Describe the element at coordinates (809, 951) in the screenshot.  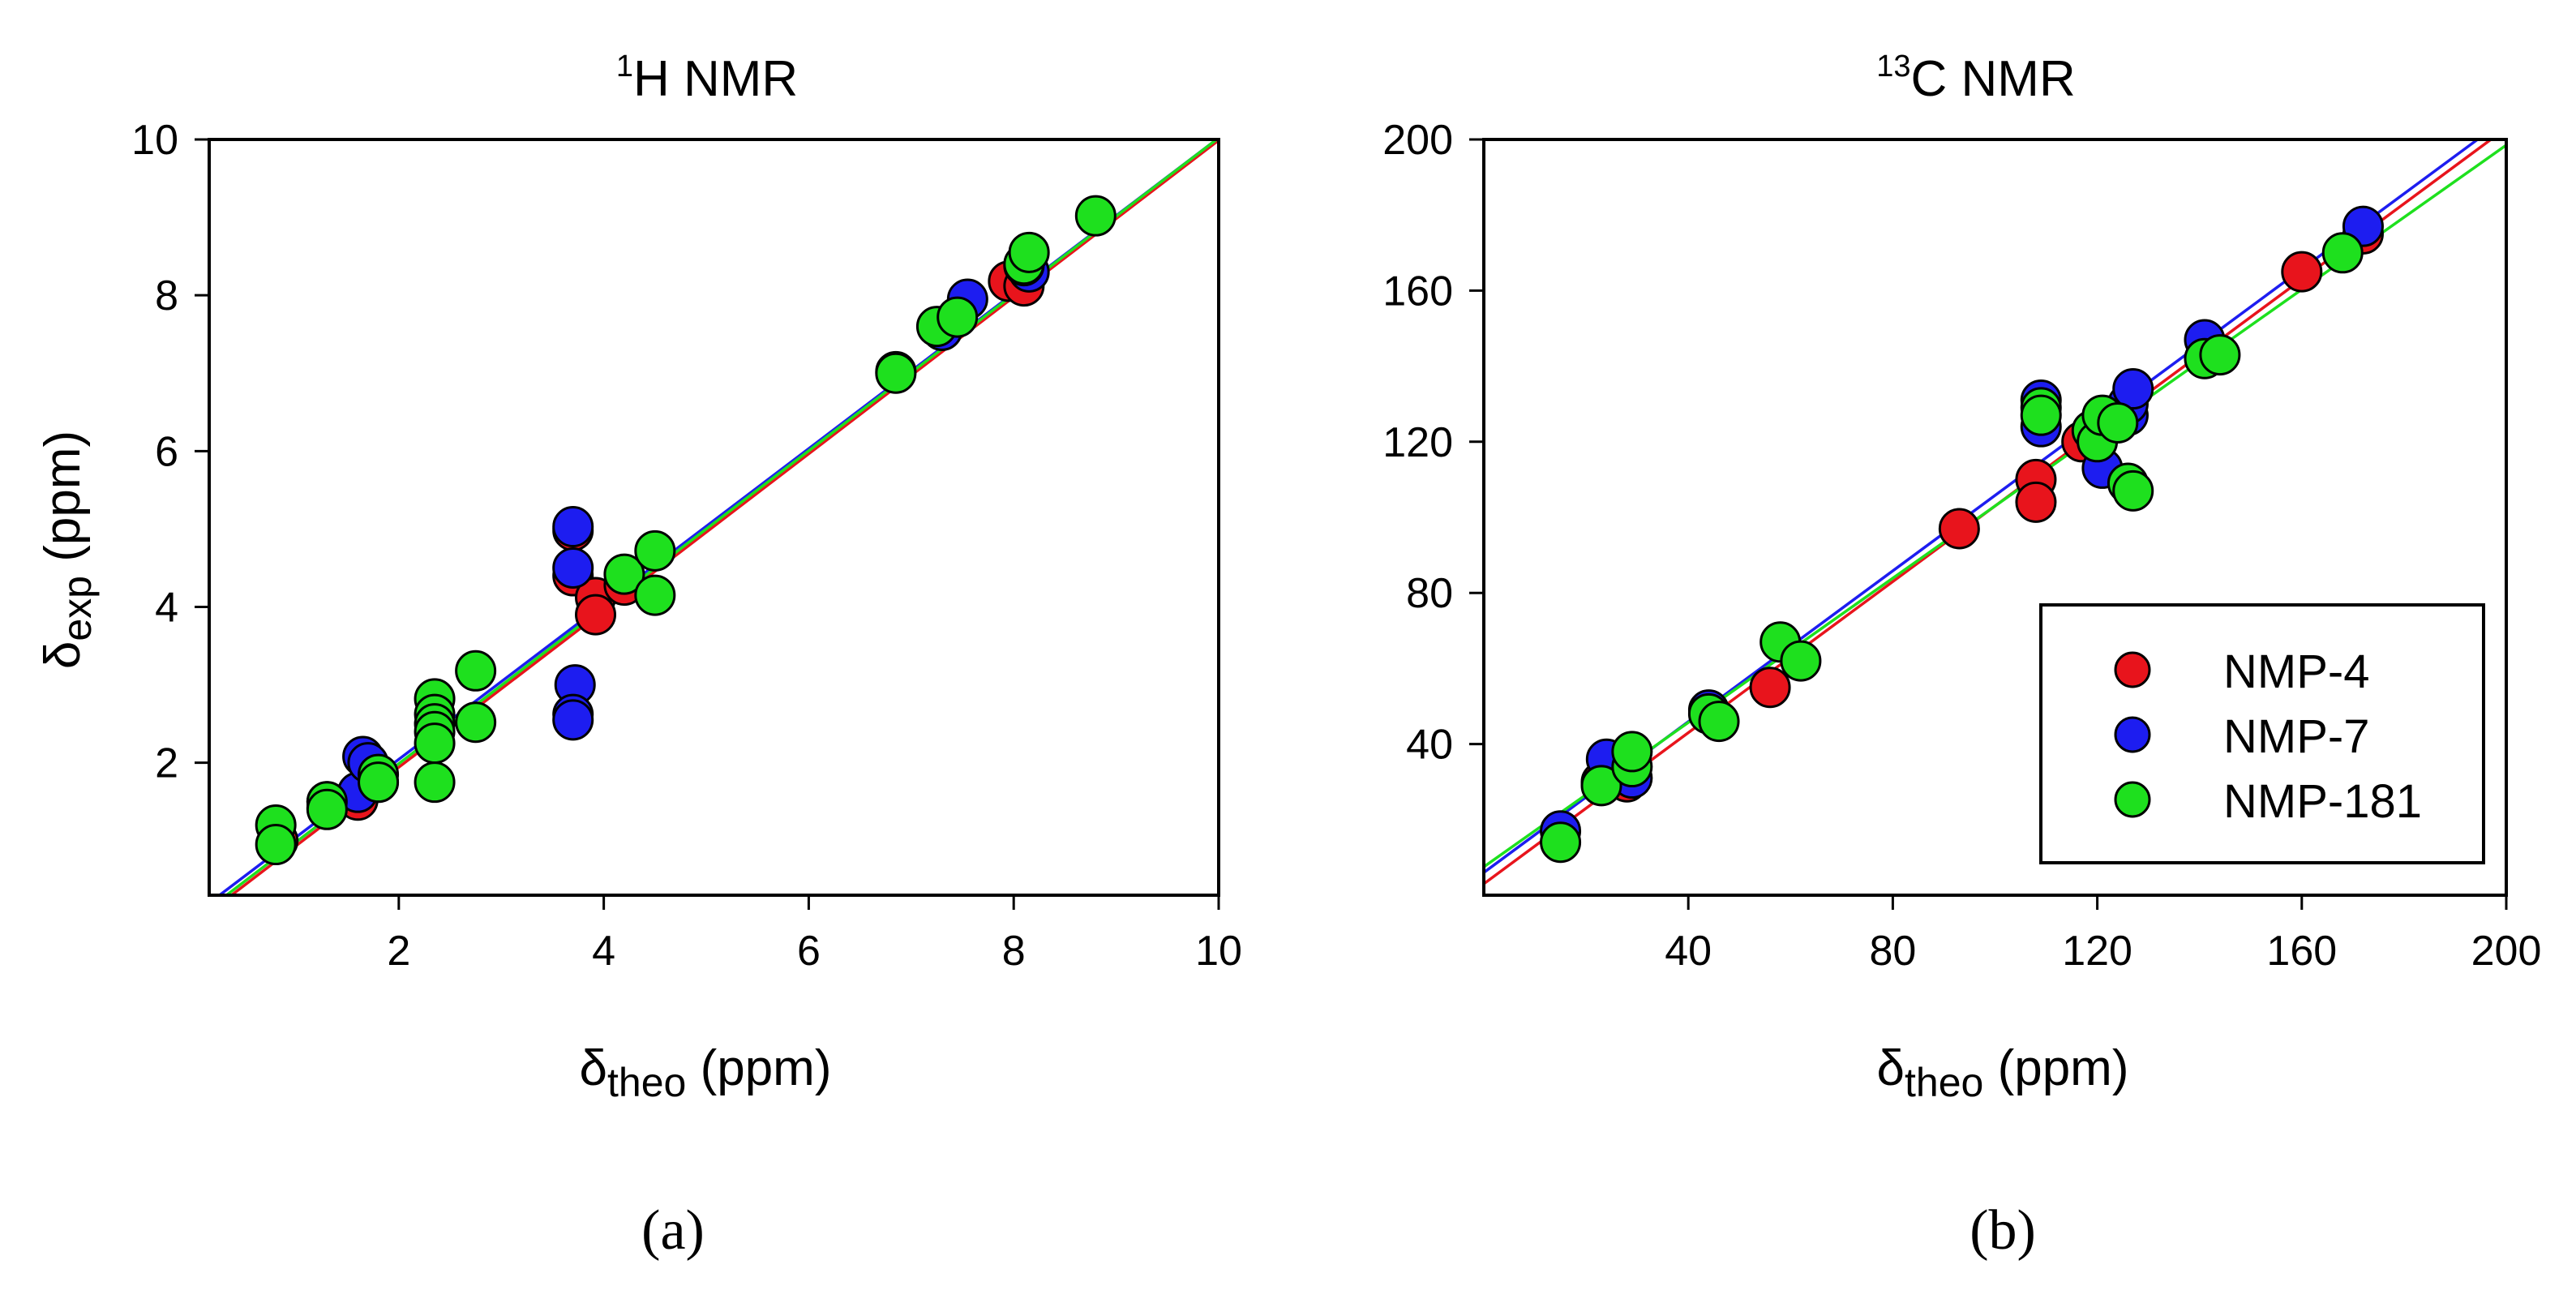
I see `x-tick-label: 6` at that location.